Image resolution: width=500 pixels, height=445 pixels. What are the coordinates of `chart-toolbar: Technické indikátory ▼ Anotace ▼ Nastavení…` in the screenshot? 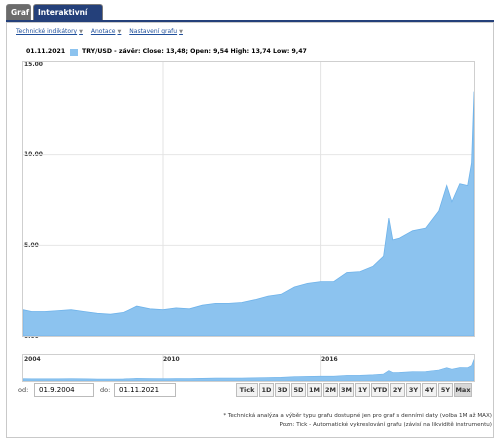 It's located at (102, 34).